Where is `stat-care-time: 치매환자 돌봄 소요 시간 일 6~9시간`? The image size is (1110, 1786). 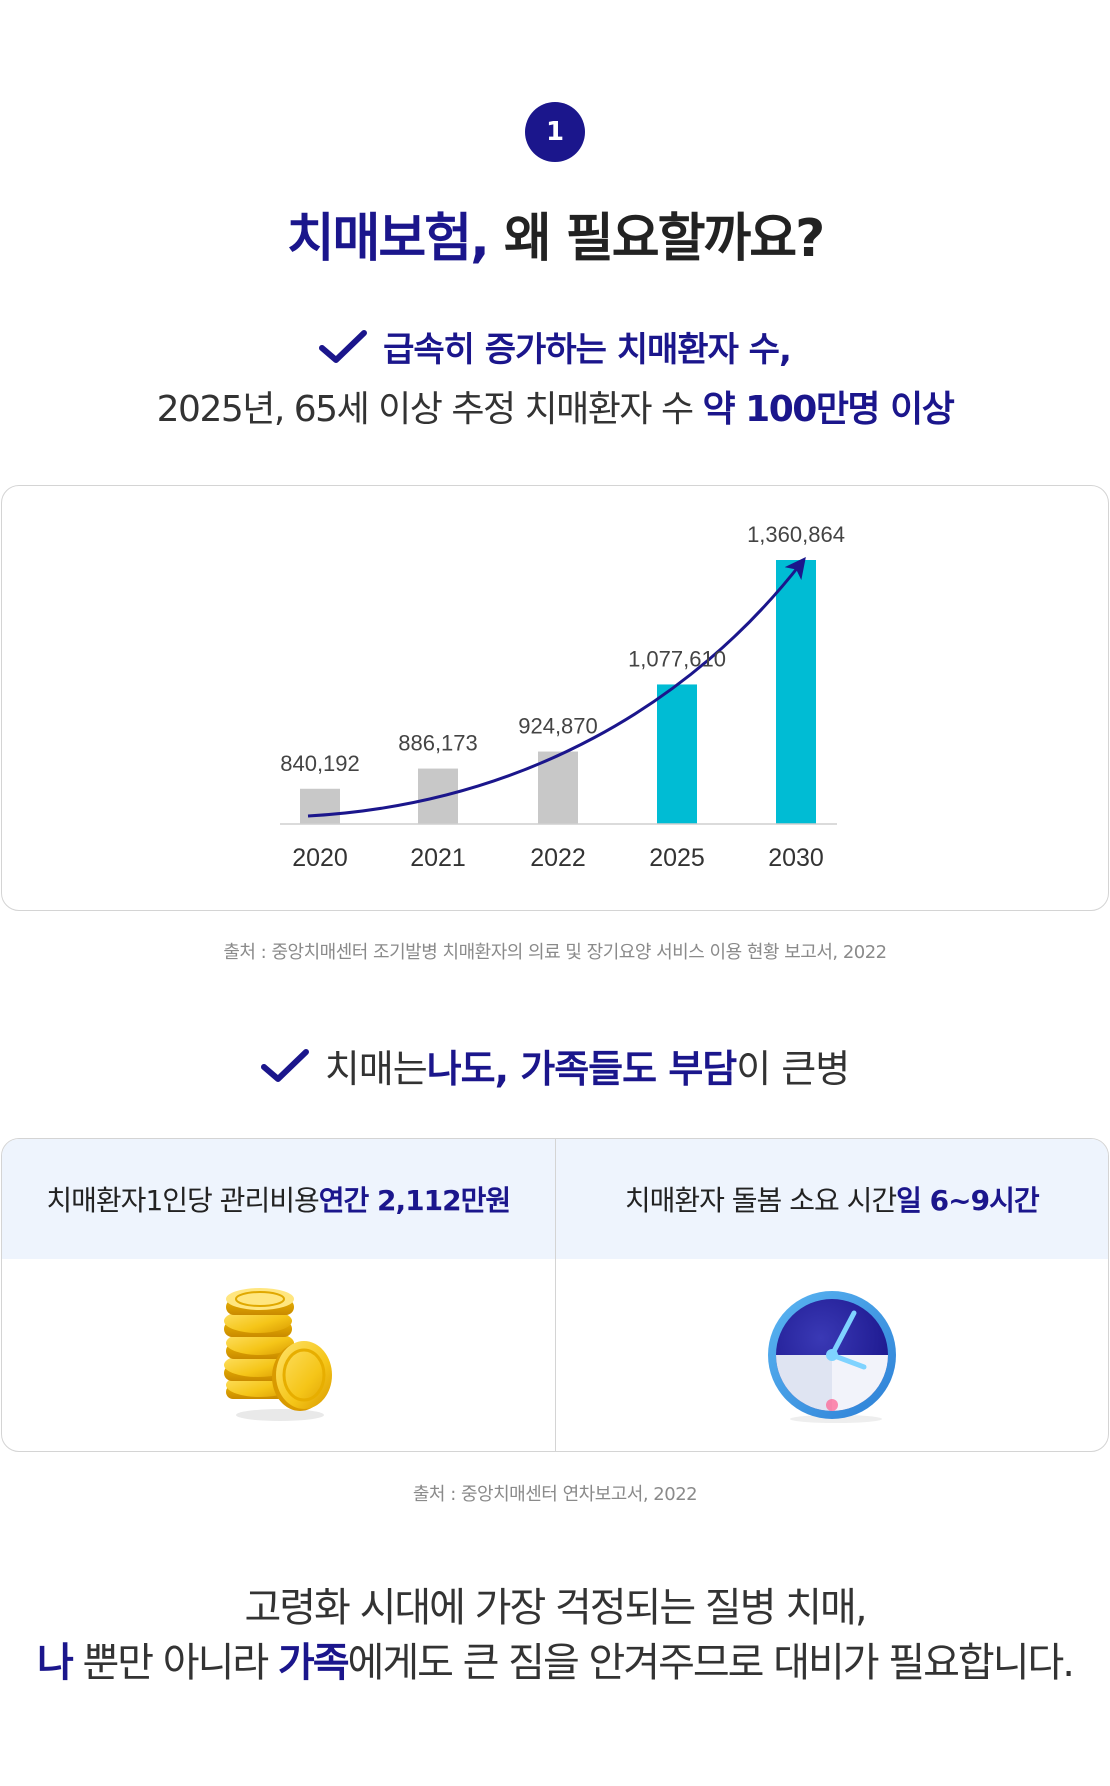 stat-care-time: 치매환자 돌봄 소요 시간 일 6~9시간 is located at coordinates (831, 1295).